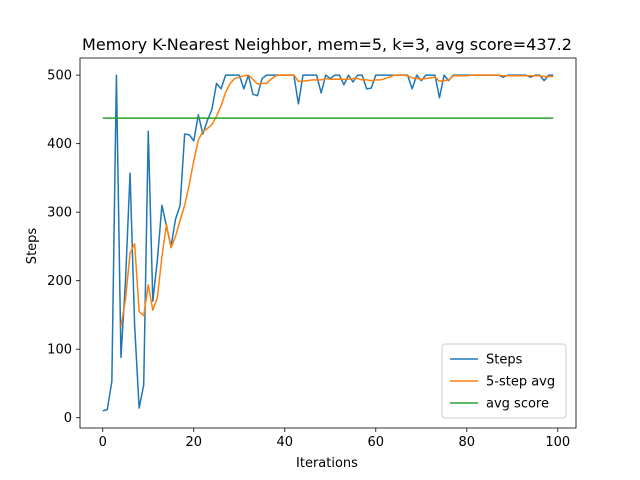 The image size is (640, 480). I want to click on x-tick-label: 100, so click(557, 442).